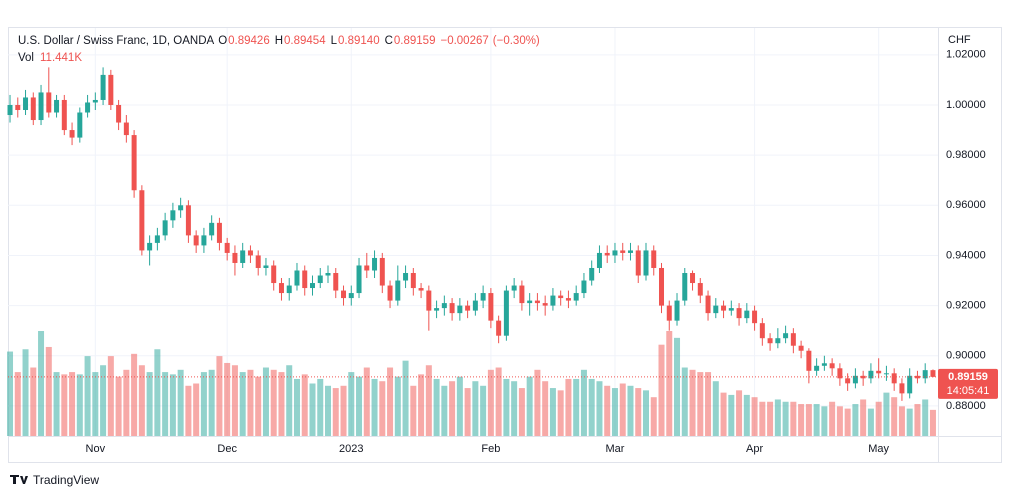 This screenshot has height=498, width=1012. What do you see at coordinates (966, 406) in the screenshot?
I see `y-tick-label: 0.88000` at bounding box center [966, 406].